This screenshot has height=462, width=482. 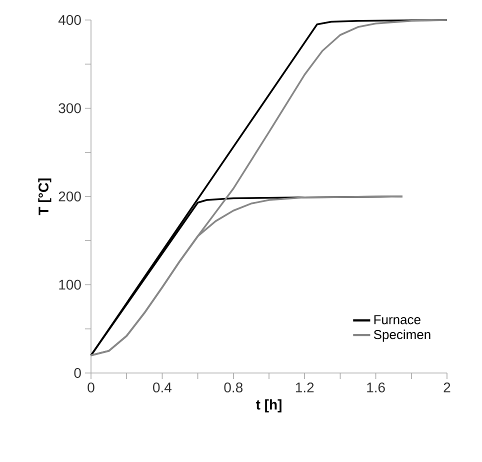 I want to click on x-tick-label: 0, so click(x=91, y=387).